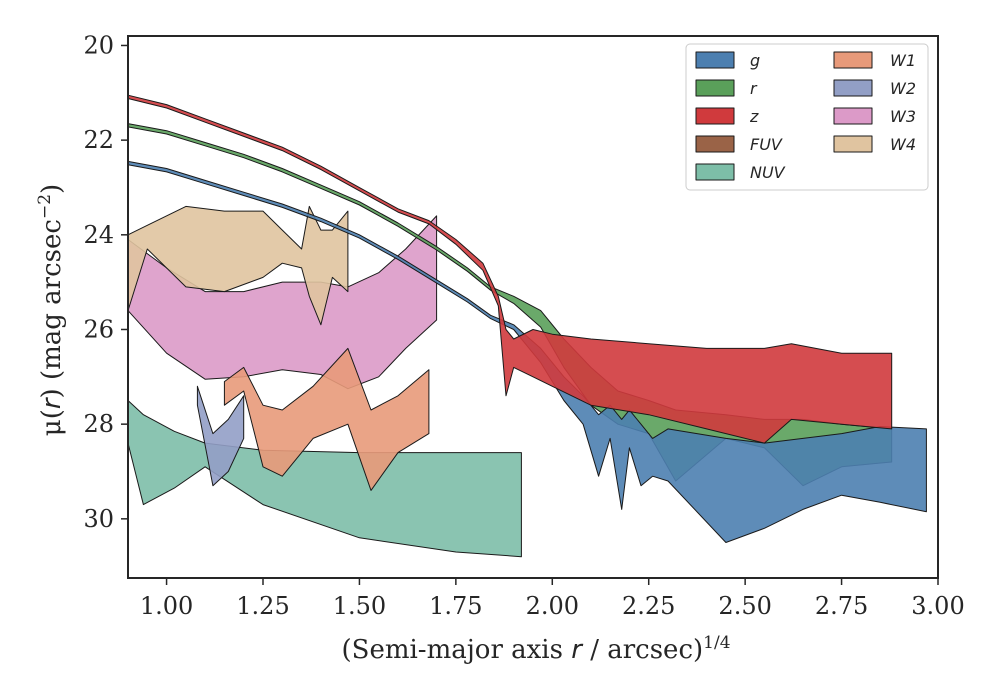  I want to click on y-tick-label: 20, so click(98, 45).